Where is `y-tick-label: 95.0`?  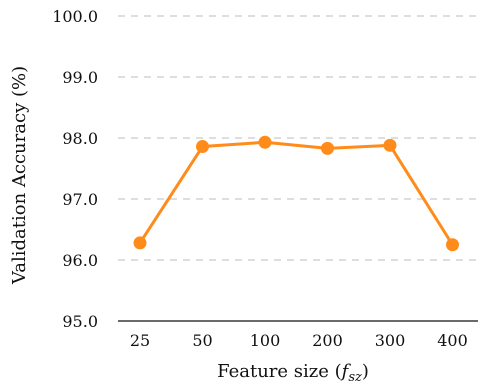 y-tick-label: 95.0 is located at coordinates (80, 321).